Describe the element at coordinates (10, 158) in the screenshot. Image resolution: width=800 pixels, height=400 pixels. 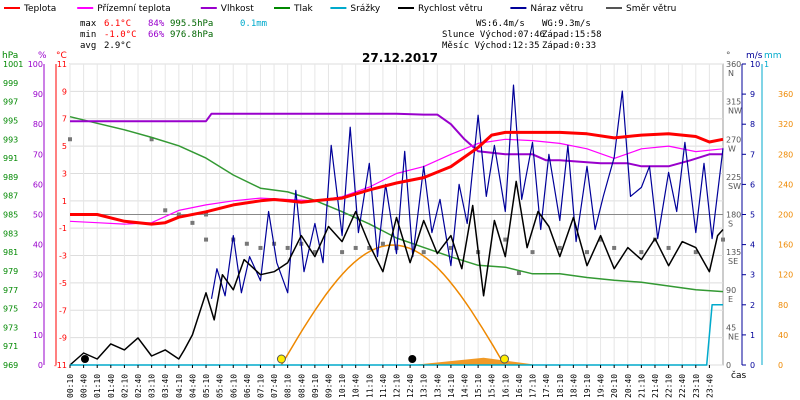
I see `y-tick-pressure: 991` at that location.